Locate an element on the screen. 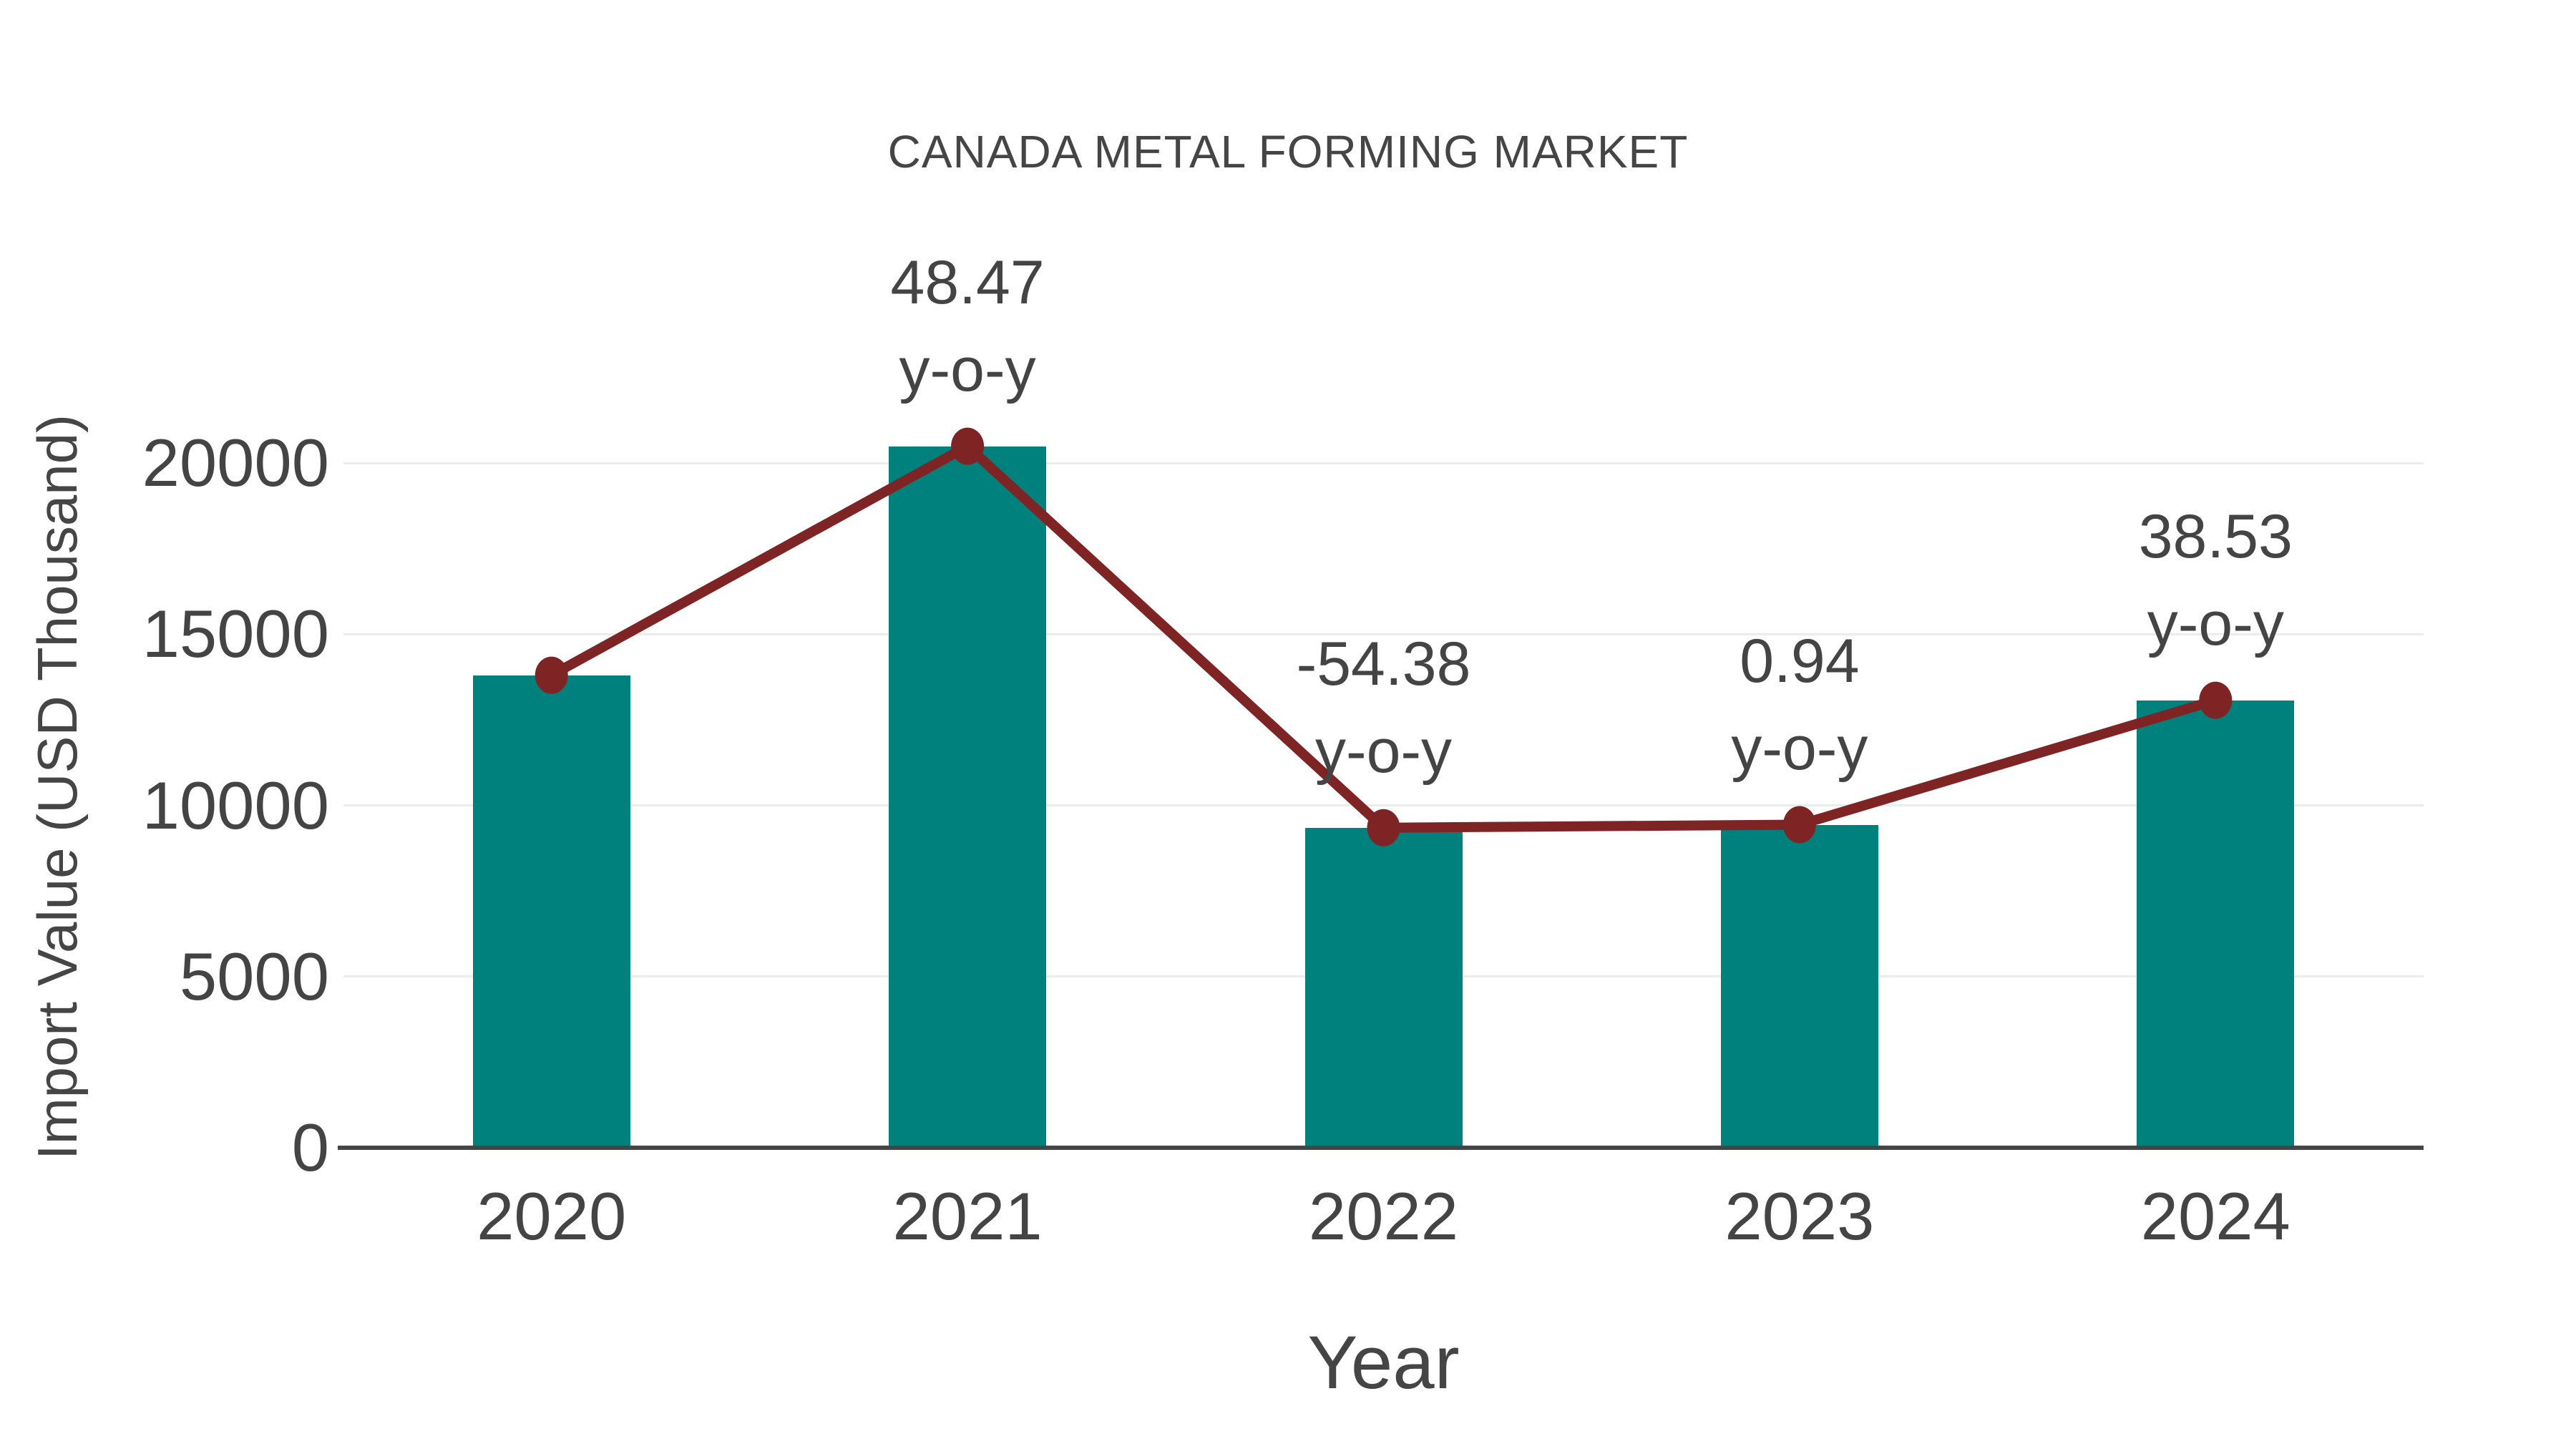 This screenshot has height=1449, width=2576. bar-2024 is located at coordinates (2216, 924).